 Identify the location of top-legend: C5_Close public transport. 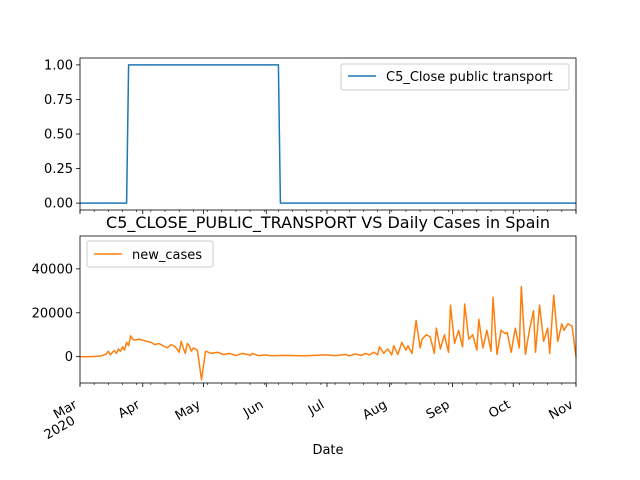
(455, 77).